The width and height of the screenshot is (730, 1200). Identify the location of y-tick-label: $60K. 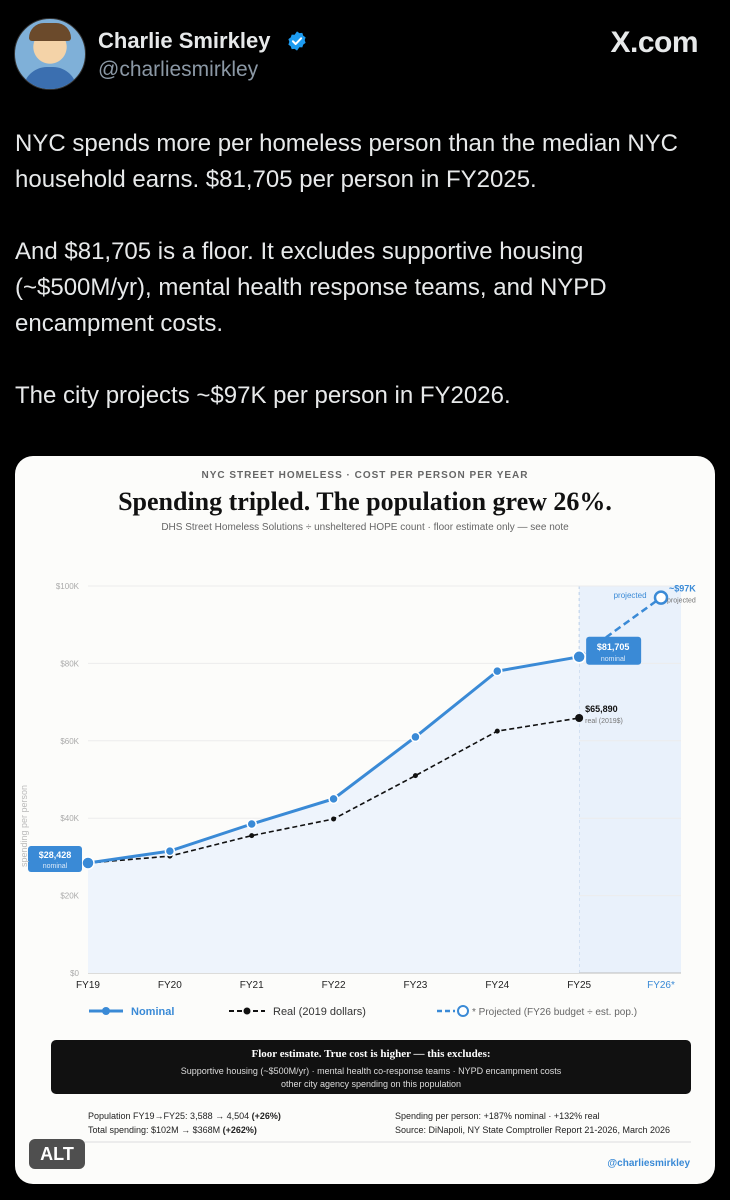
(69, 741).